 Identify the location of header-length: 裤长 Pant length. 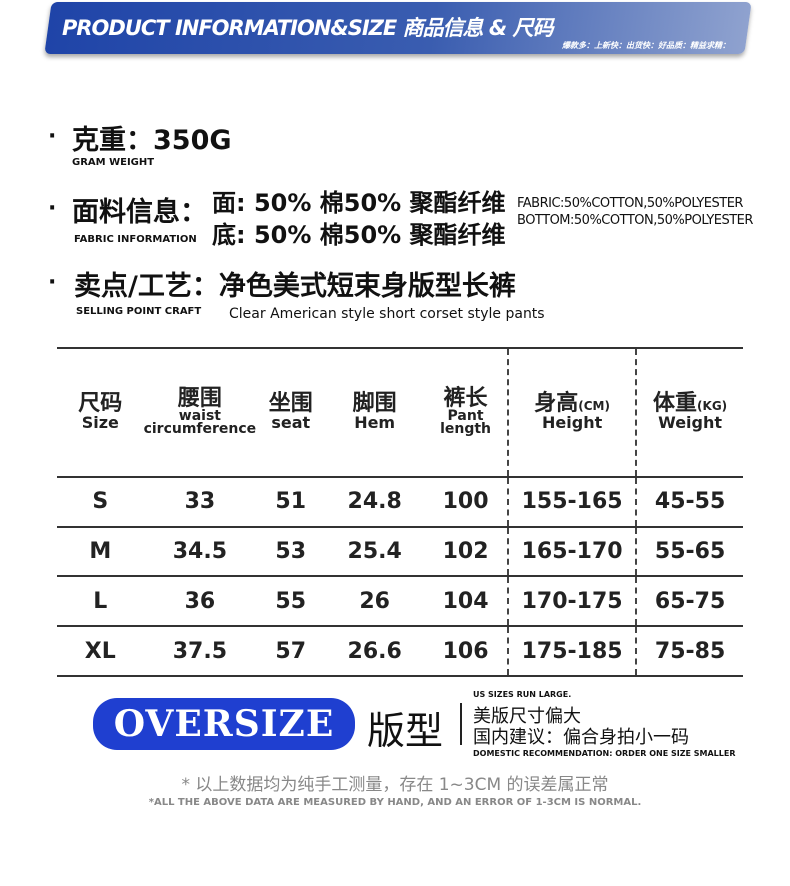
(466, 412).